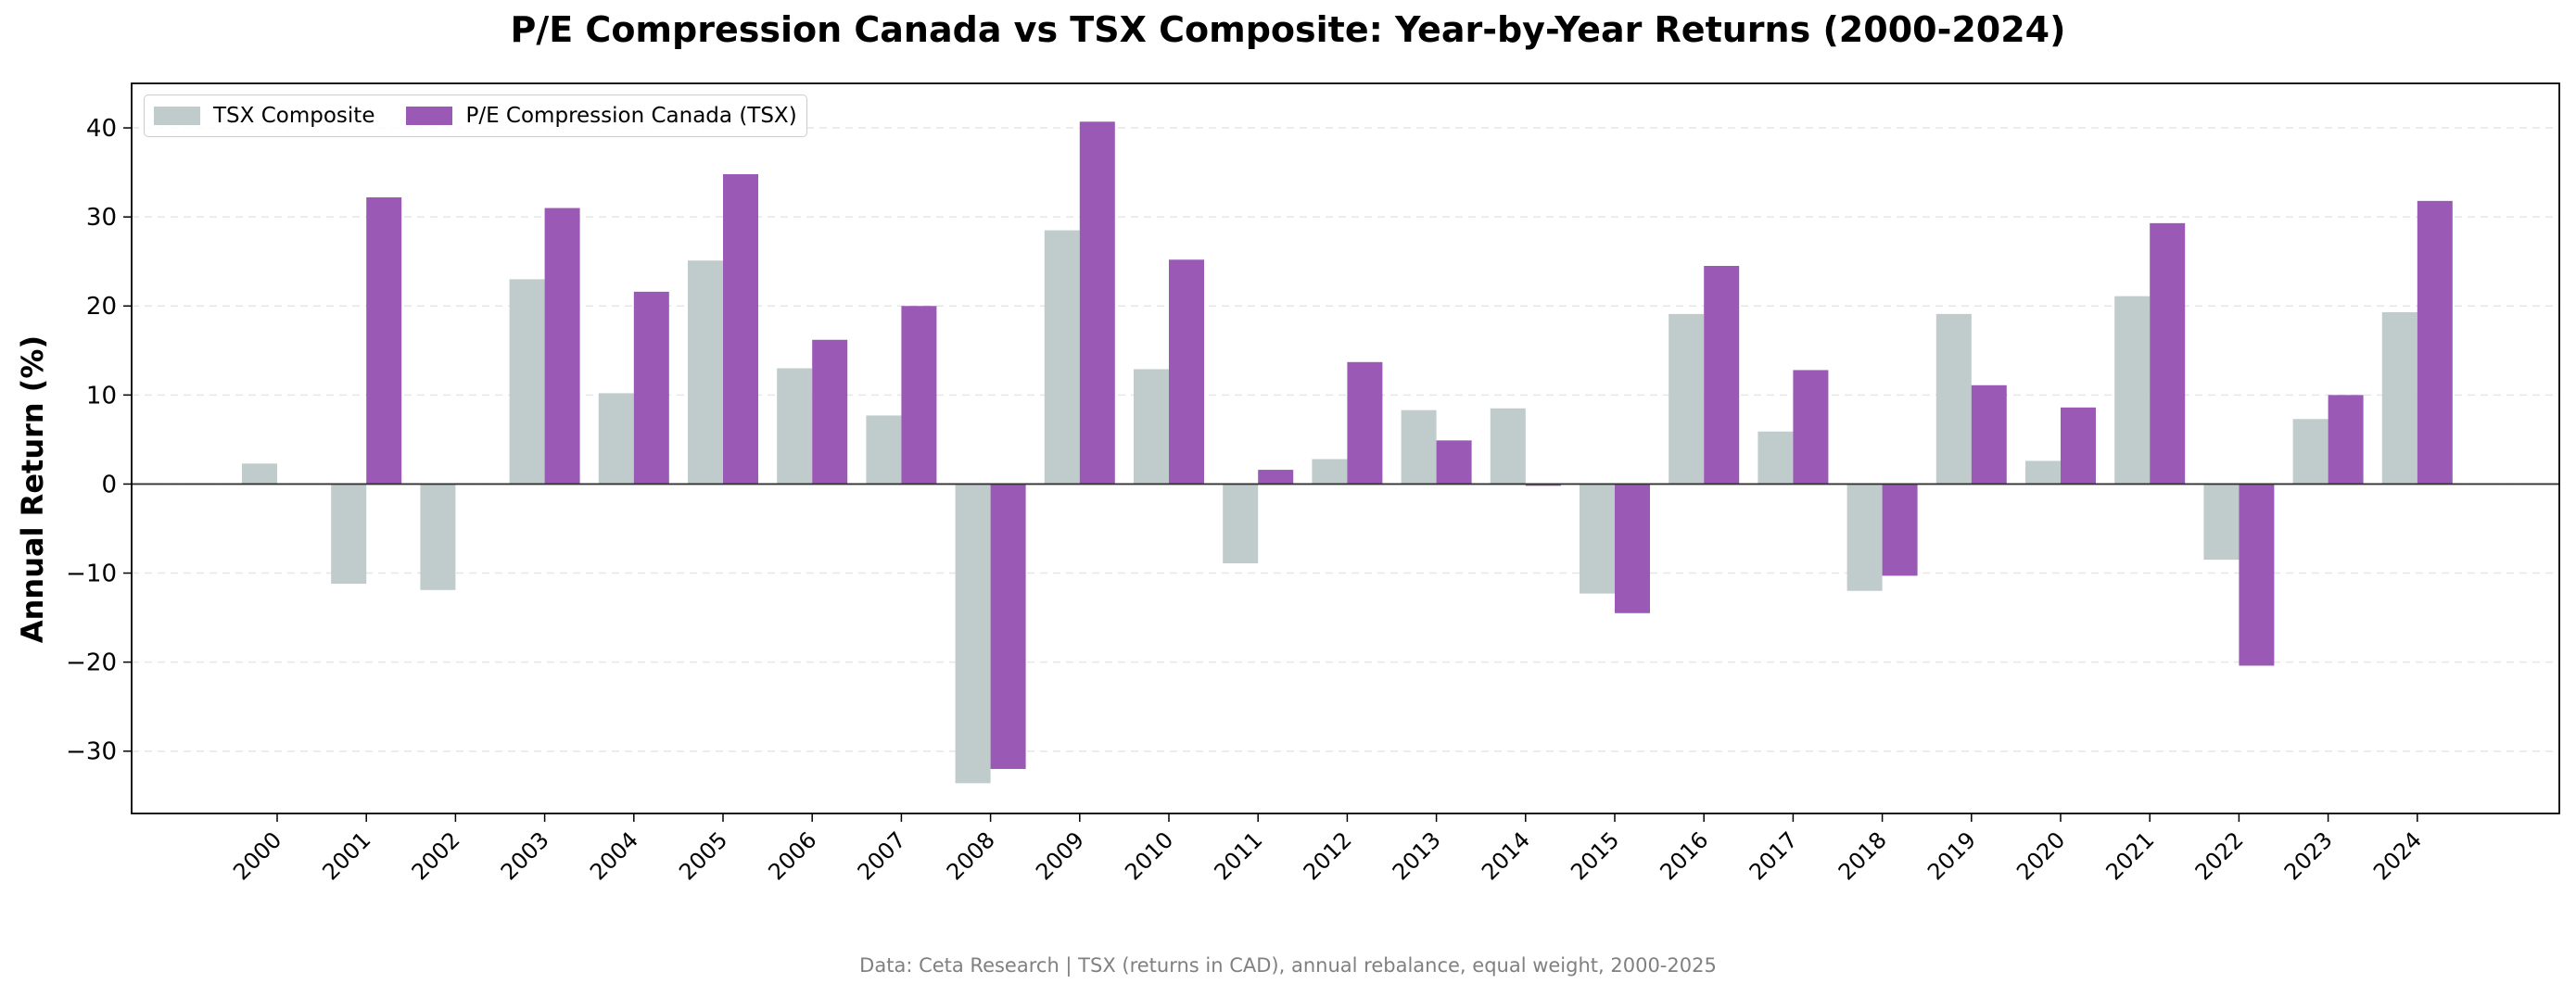  What do you see at coordinates (882, 856) in the screenshot?
I see `x-tick-label: 2007` at bounding box center [882, 856].